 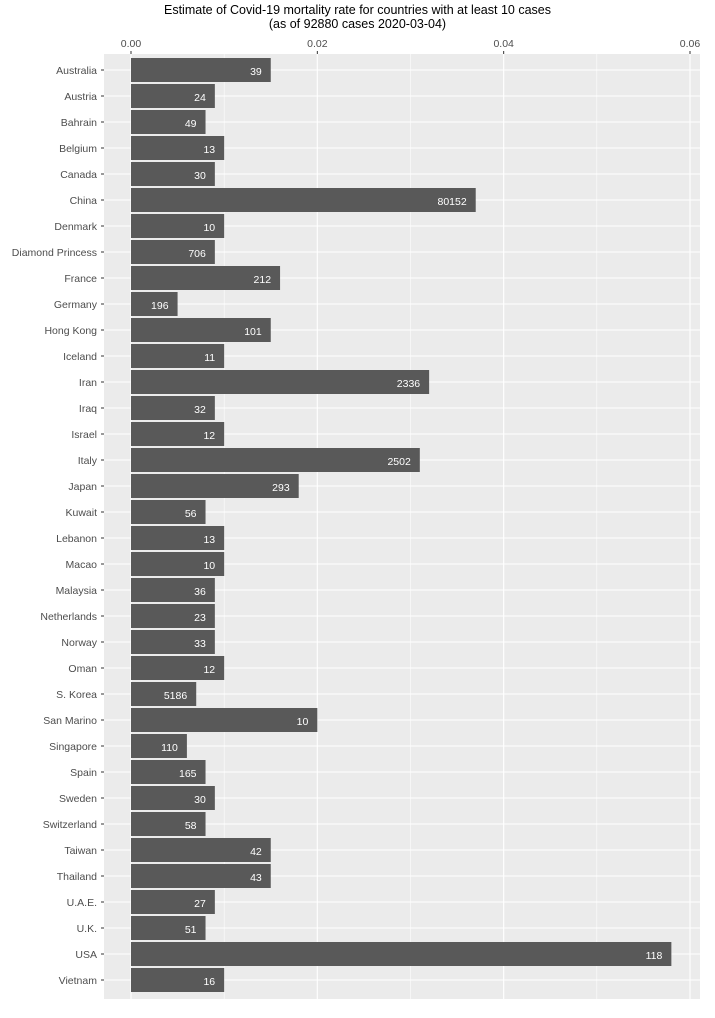 I want to click on category-label-malaysia: Malaysia, so click(x=77, y=591).